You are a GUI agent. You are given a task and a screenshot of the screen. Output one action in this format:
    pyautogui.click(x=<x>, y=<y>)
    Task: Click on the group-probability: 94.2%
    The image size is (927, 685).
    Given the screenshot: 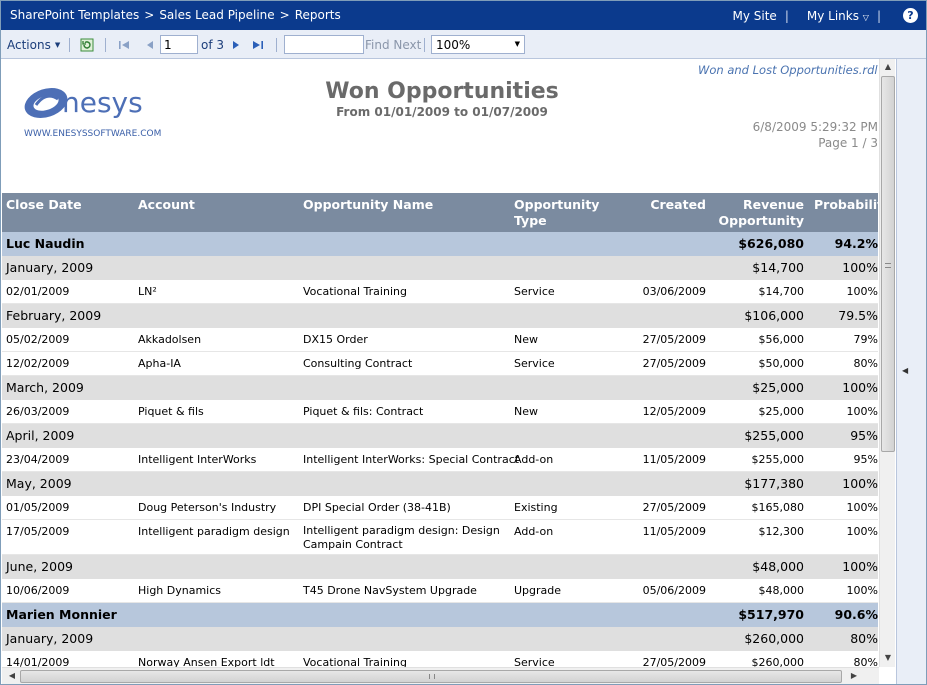 What is the action you would take?
    pyautogui.click(x=856, y=243)
    